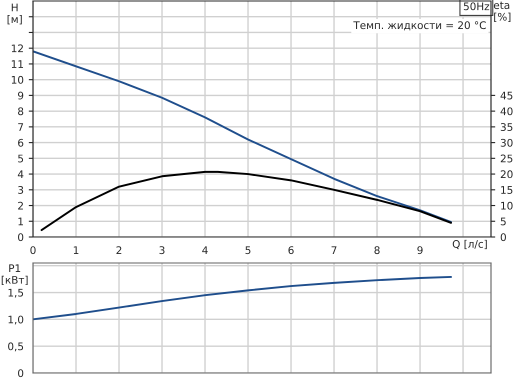 Image resolution: width=518 pixels, height=381 pixels. What do you see at coordinates (20, 206) in the screenshot?
I see `y-tick-label: 2` at bounding box center [20, 206].